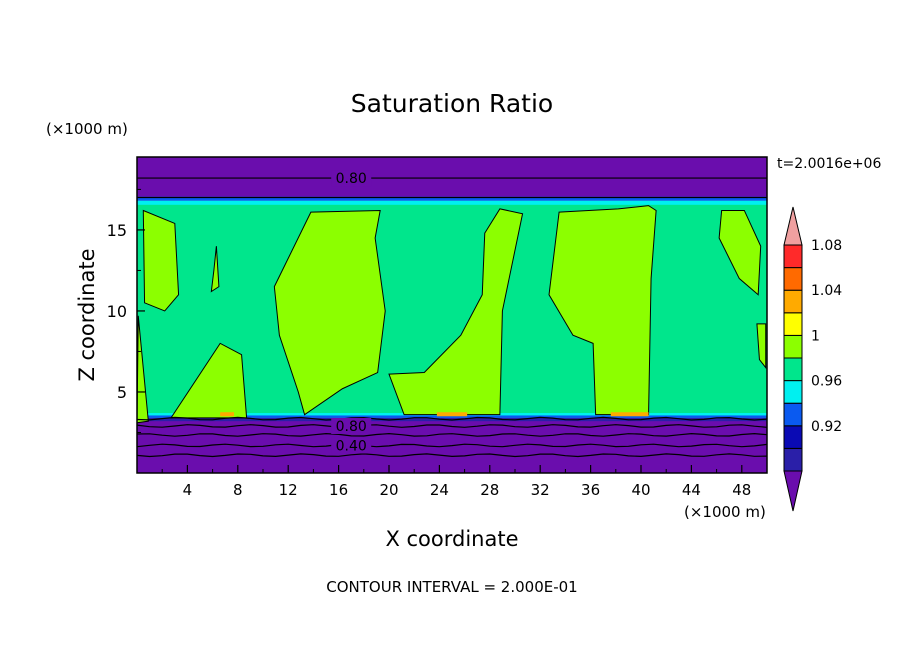 The width and height of the screenshot is (904, 654). I want to click on band-transition-bottom-blue, so click(452, 416).